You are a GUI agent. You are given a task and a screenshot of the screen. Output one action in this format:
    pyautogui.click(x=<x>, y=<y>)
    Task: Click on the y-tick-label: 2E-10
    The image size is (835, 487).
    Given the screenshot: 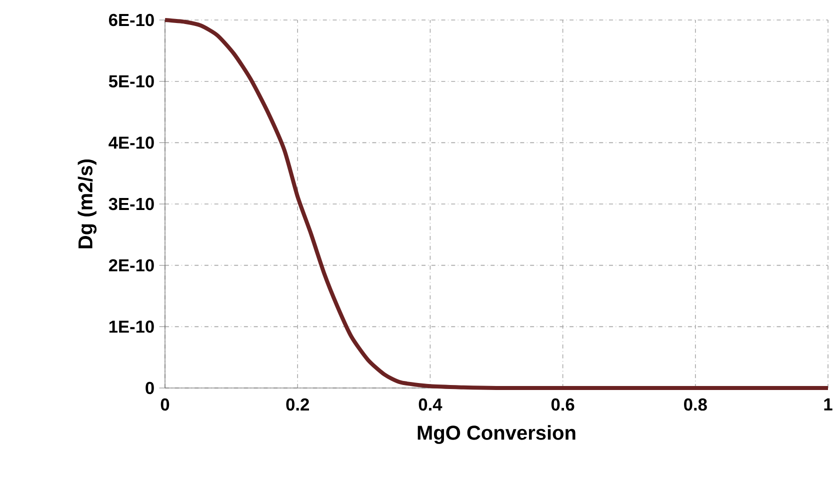 What is the action you would take?
    pyautogui.click(x=131, y=265)
    